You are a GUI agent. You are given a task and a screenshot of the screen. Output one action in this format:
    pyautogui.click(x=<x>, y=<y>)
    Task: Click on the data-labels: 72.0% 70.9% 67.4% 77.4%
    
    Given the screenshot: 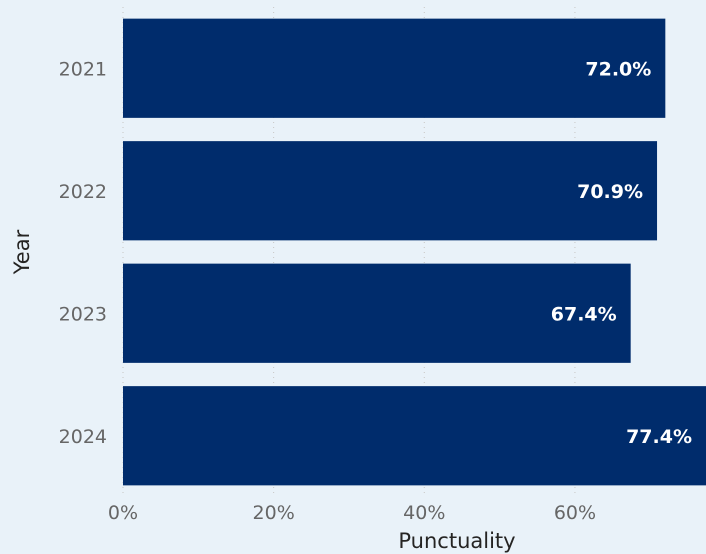 What is the action you would take?
    pyautogui.click(x=621, y=253)
    